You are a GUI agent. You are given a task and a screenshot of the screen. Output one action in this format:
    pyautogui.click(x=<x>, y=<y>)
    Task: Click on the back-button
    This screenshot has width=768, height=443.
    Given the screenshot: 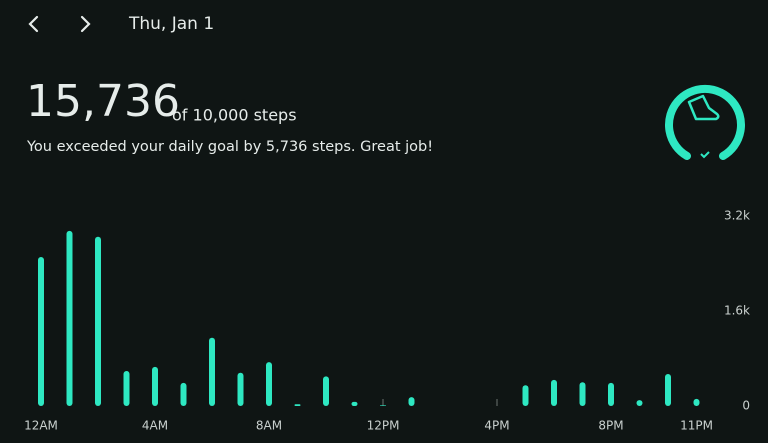 What is the action you would take?
    pyautogui.click(x=33, y=24)
    